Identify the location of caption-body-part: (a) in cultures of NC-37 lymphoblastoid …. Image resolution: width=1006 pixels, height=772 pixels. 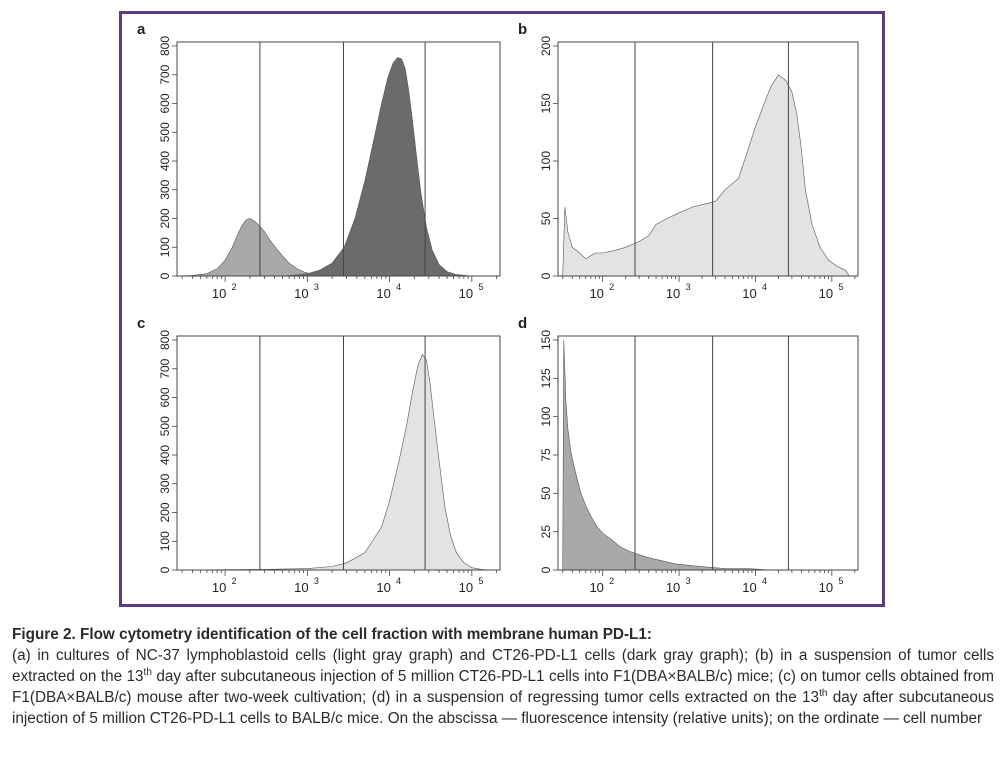
(503, 666).